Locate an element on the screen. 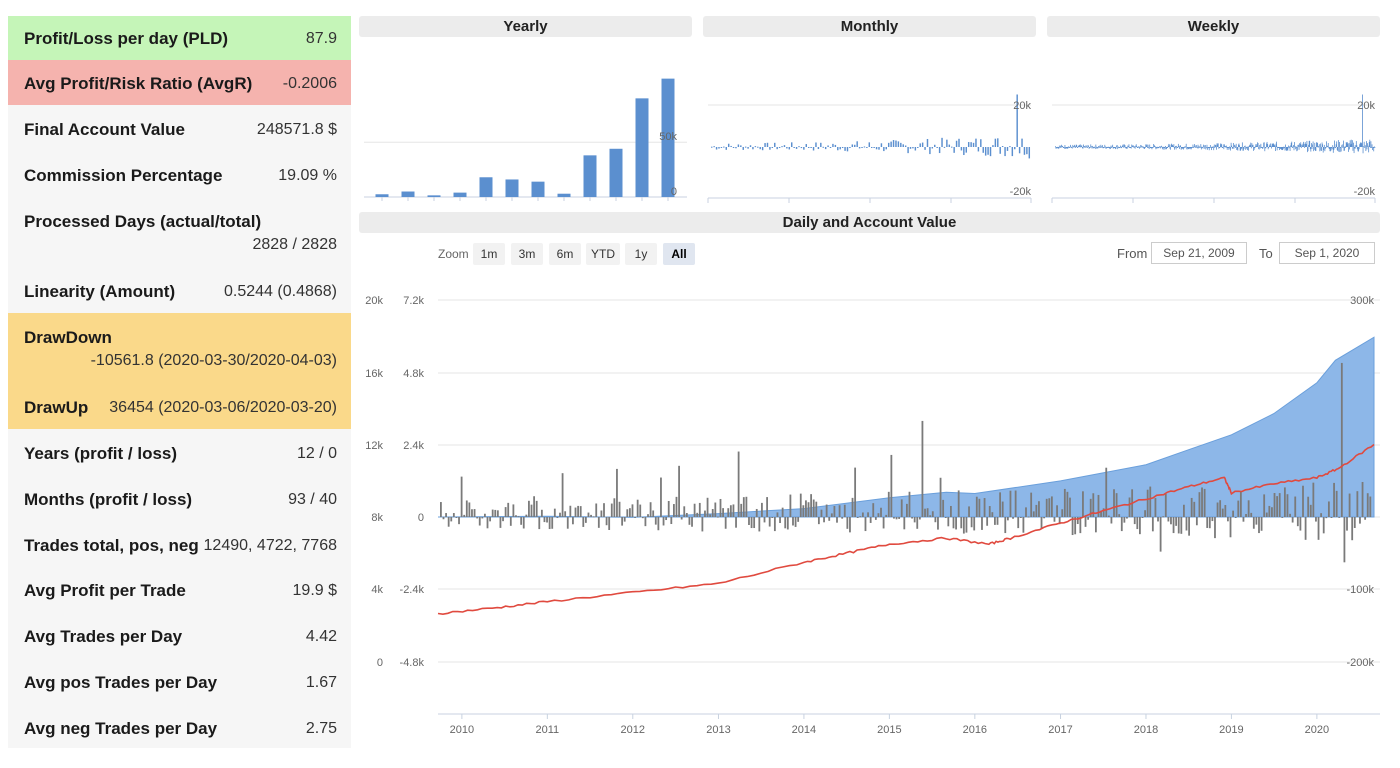 The image size is (1400, 768). zoom-1m-button: 1m is located at coordinates (489, 254).